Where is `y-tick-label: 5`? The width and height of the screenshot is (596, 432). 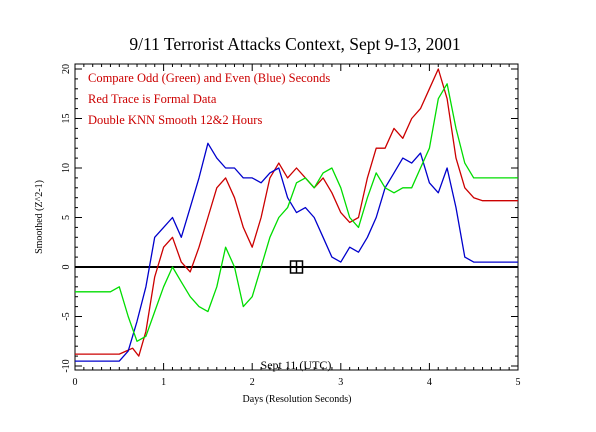
y-tick-label: 5 is located at coordinates (66, 217).